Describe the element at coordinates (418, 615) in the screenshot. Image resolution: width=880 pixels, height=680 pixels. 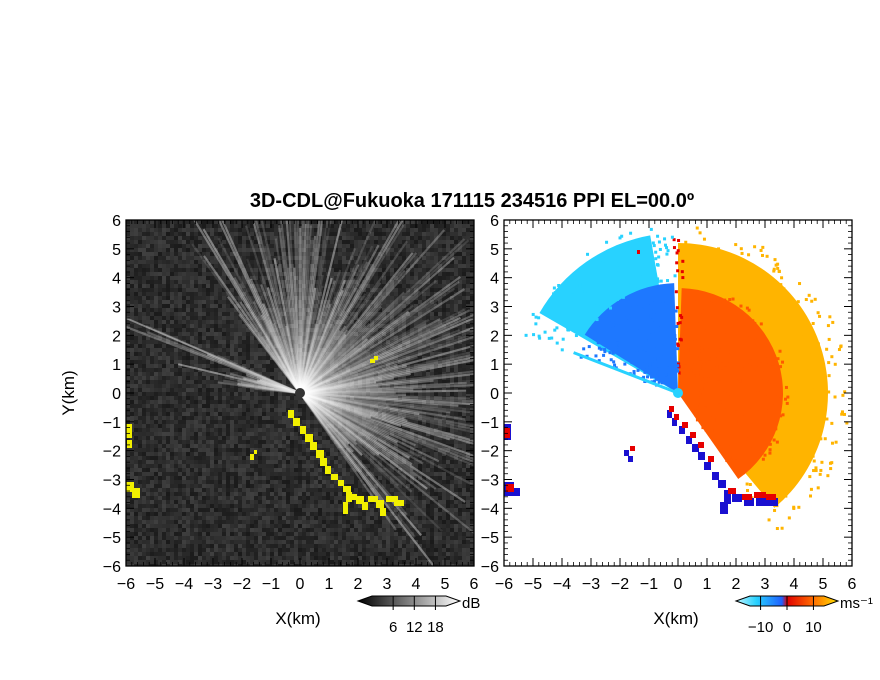
I see `left-colorbar: dB 6 12 18` at that location.